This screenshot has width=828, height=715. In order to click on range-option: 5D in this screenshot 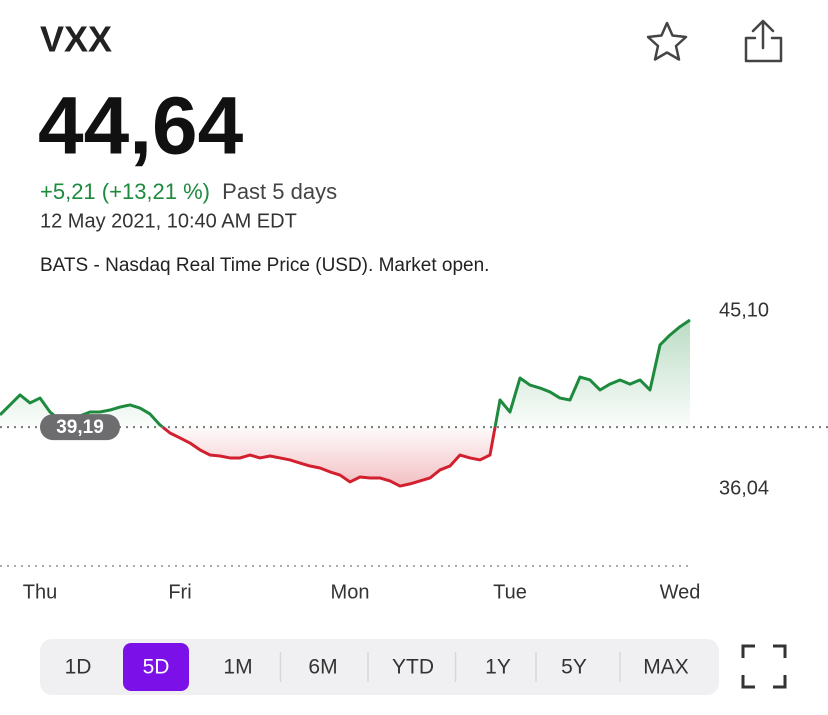, I will do `click(156, 667)`.